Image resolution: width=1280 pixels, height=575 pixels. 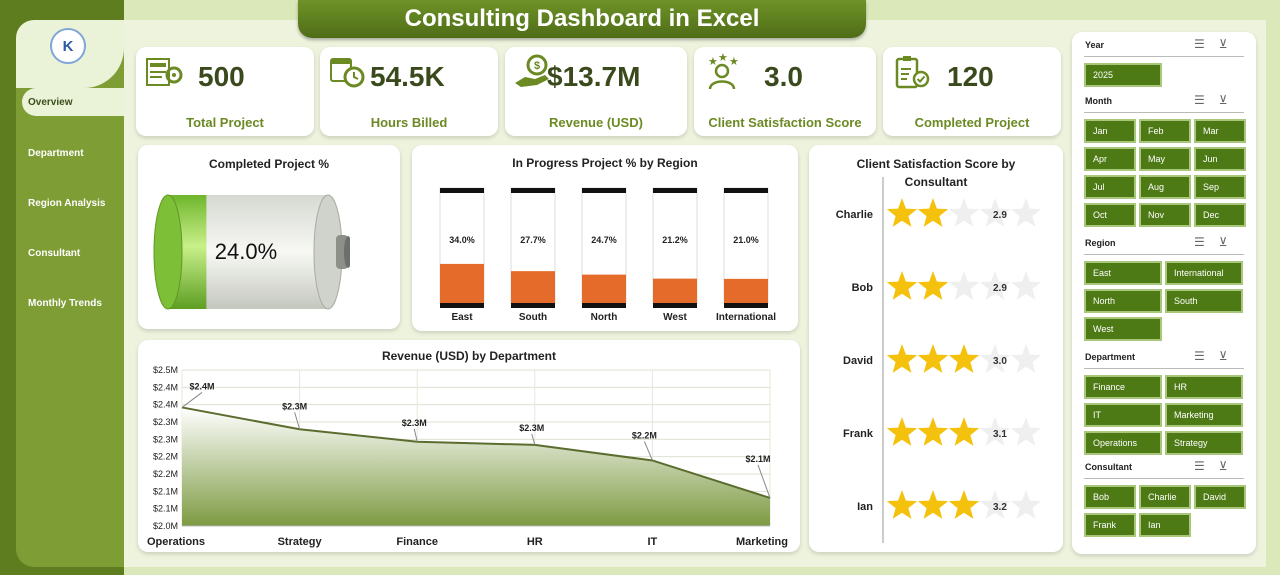 What do you see at coordinates (1165, 159) in the screenshot?
I see `slicer-item-month: May` at bounding box center [1165, 159].